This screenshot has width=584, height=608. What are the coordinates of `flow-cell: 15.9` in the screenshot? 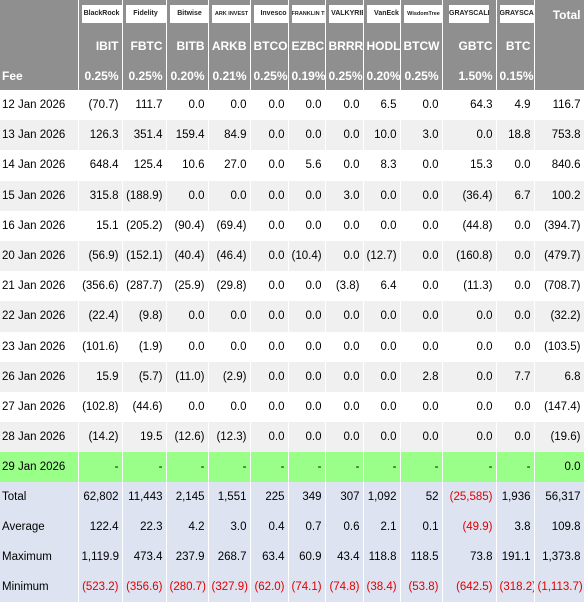 It's located at (100, 376).